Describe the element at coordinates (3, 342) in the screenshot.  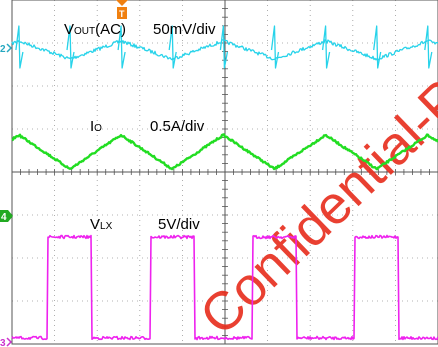
I see `ch3-marker-number: 3` at that location.